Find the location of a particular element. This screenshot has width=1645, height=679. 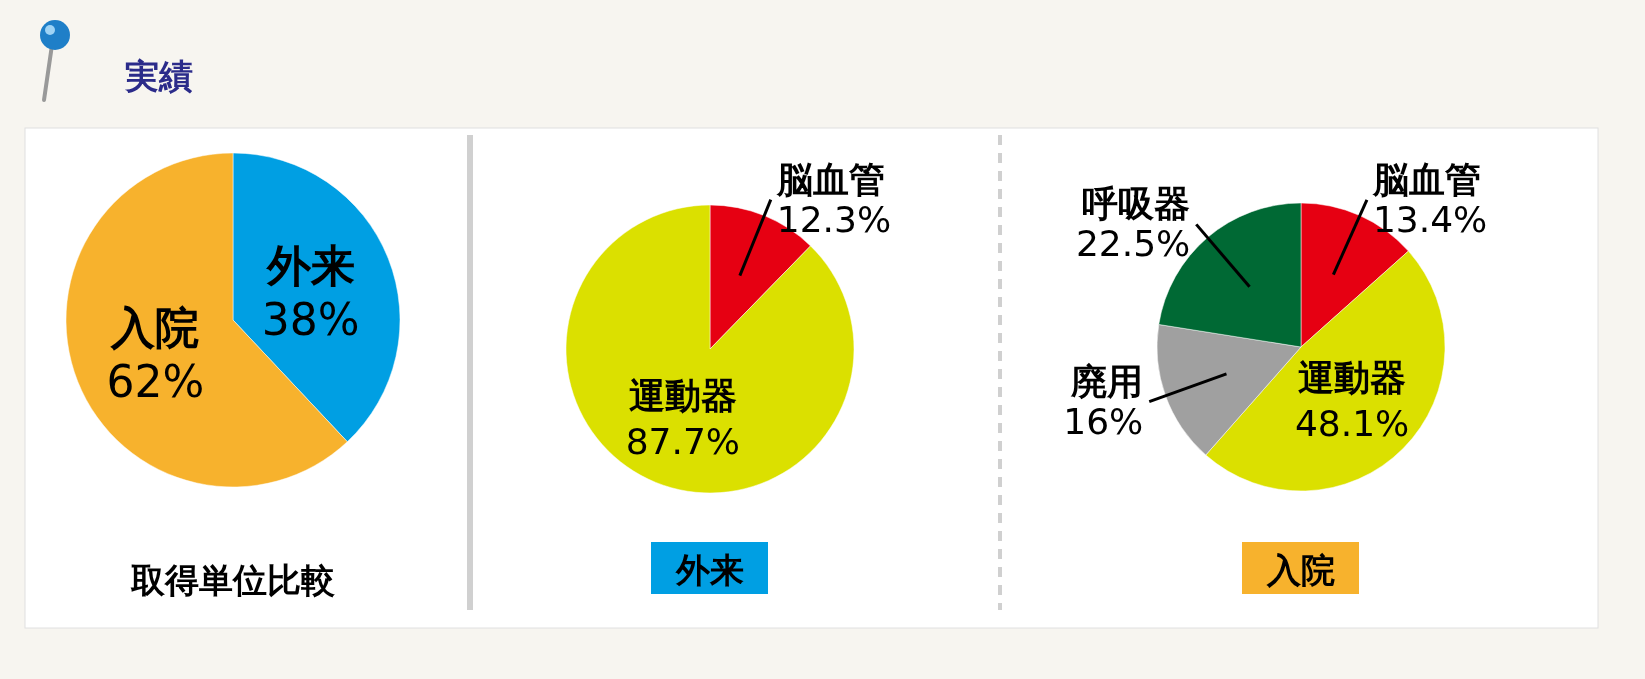

slice-label: 廃用 is located at coordinates (1107, 381).